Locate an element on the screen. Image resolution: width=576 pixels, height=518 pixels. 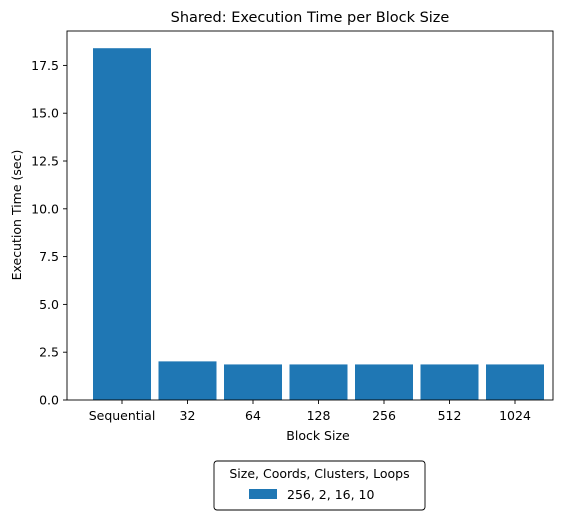
x-tick-label: 128 is located at coordinates (319, 415).